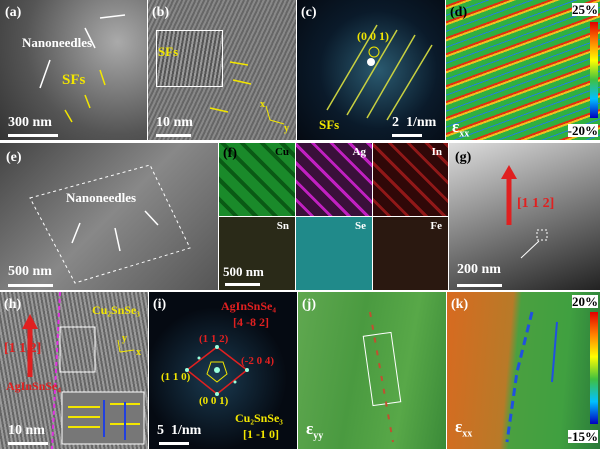  Describe the element at coordinates (373, 36) in the screenshot. I see `annotation: (0 0 1)` at that location.